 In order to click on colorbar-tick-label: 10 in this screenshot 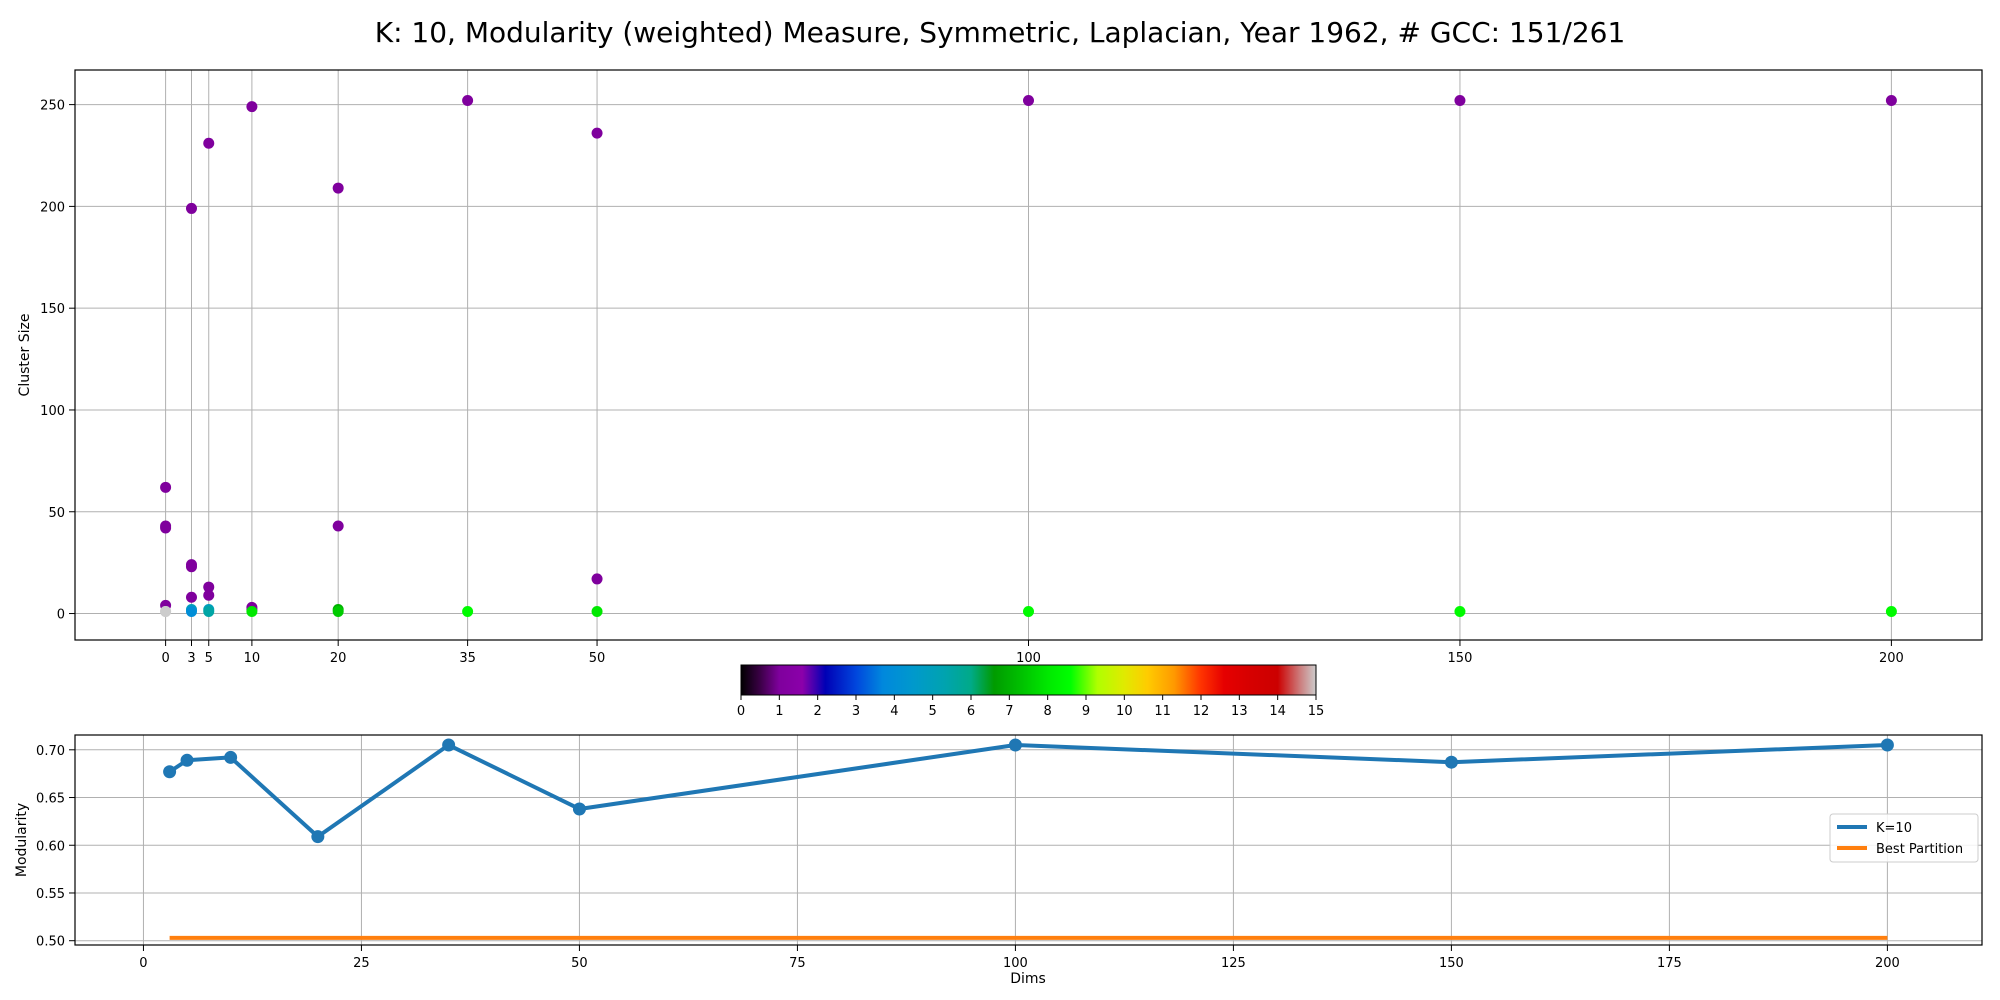, I will do `click(1124, 711)`.